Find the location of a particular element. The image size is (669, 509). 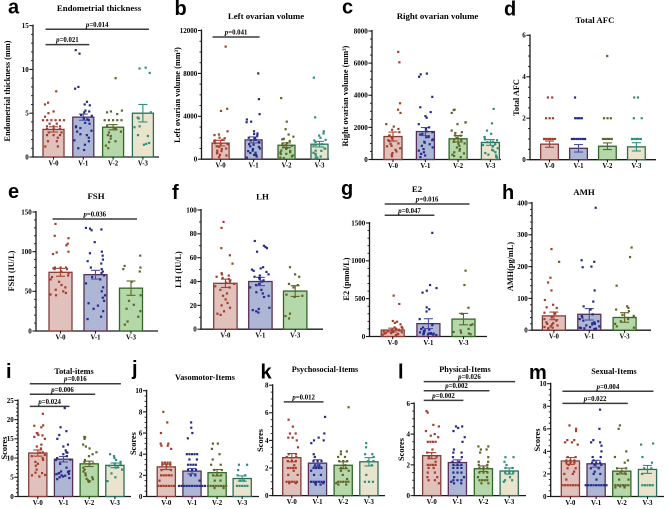

svg-text: Endometrial thickness (mm) is located at coordinates (7, 90).